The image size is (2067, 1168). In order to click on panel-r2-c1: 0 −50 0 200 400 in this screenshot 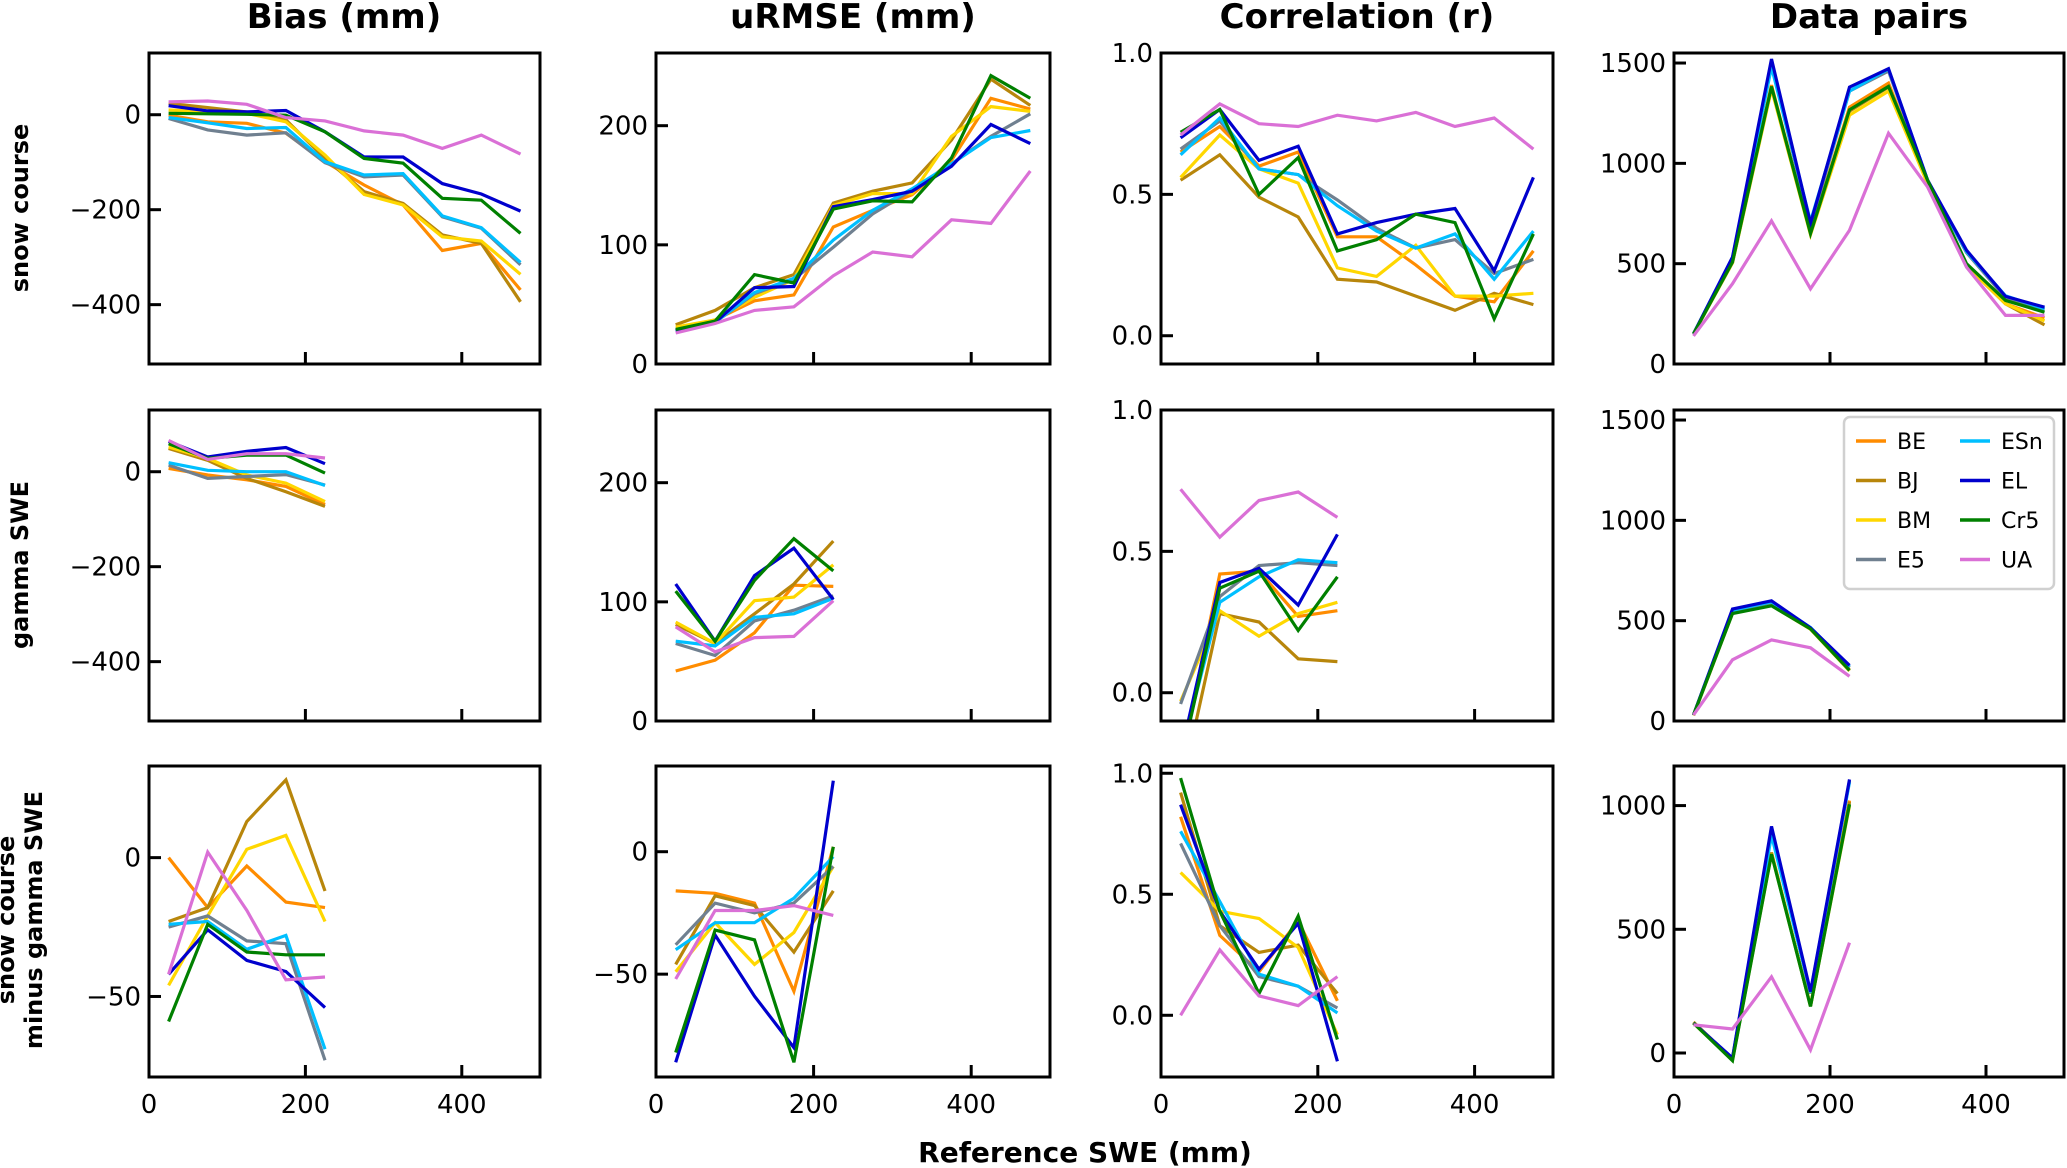, I will do `click(822, 942)`.